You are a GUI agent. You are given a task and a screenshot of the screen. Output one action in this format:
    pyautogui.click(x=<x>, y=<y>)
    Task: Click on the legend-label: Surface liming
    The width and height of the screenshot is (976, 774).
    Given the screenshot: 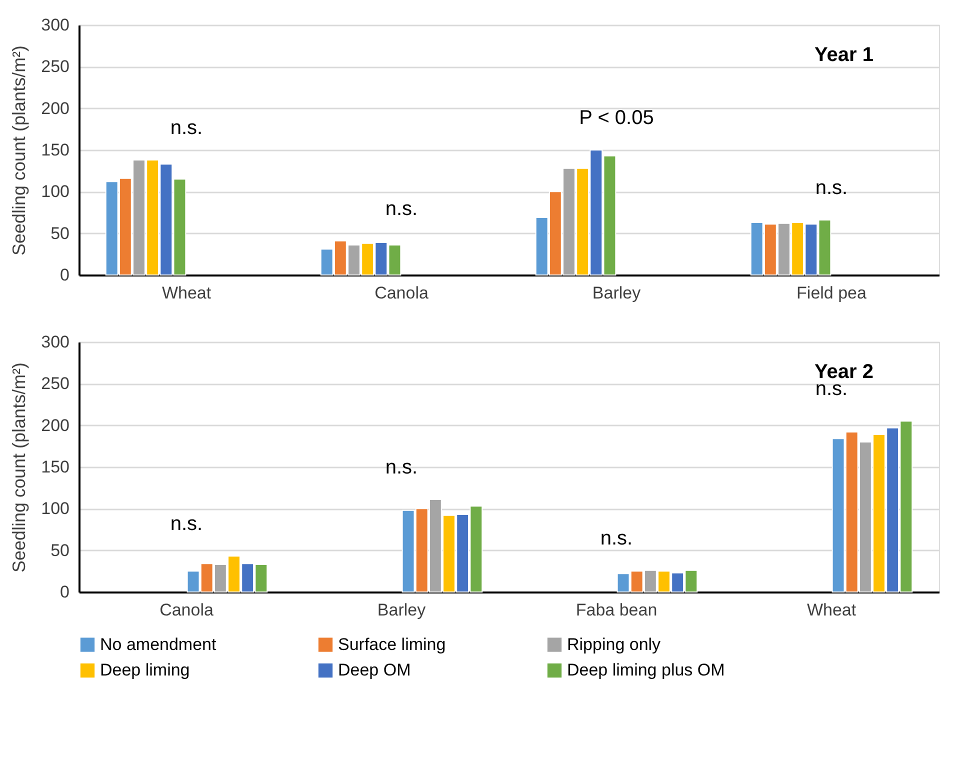 What is the action you would take?
    pyautogui.click(x=392, y=644)
    